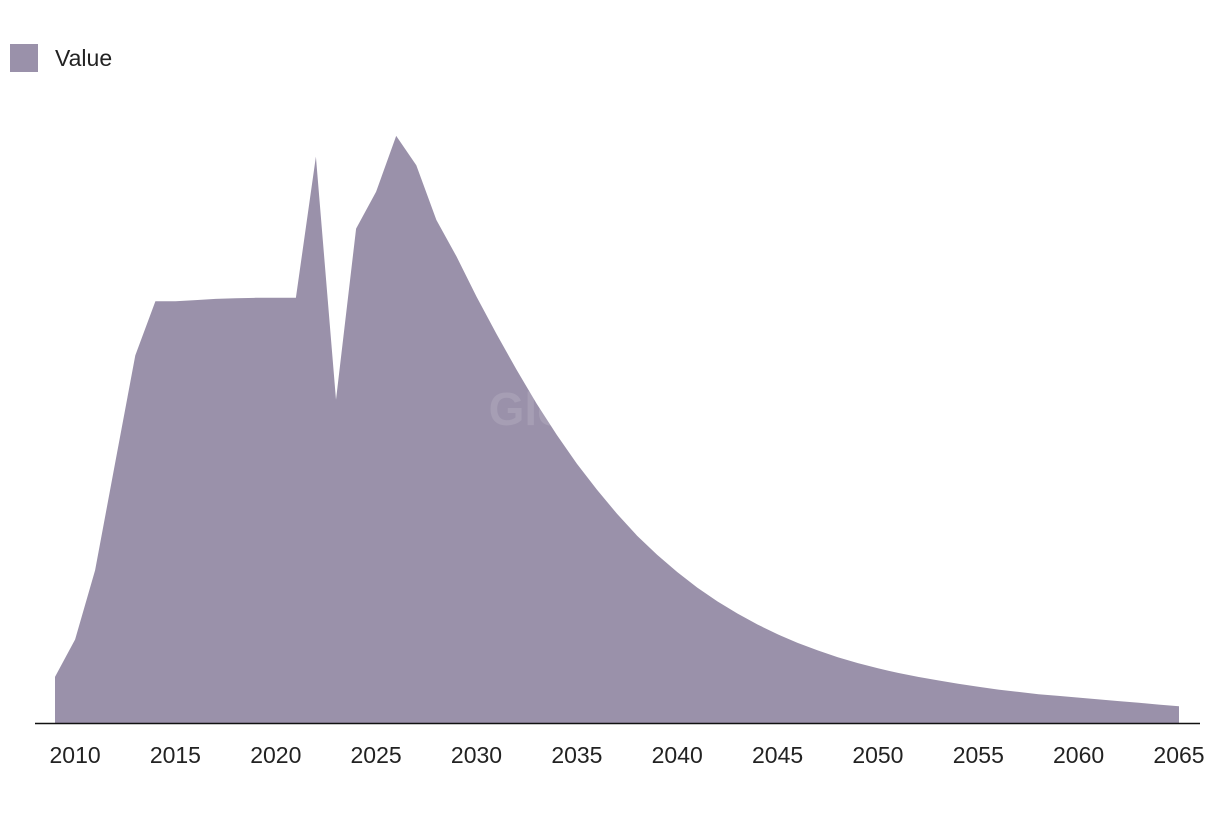 Image resolution: width=1220 pixels, height=816 pixels. What do you see at coordinates (677, 755) in the screenshot?
I see `x-tick-label: 2040` at bounding box center [677, 755].